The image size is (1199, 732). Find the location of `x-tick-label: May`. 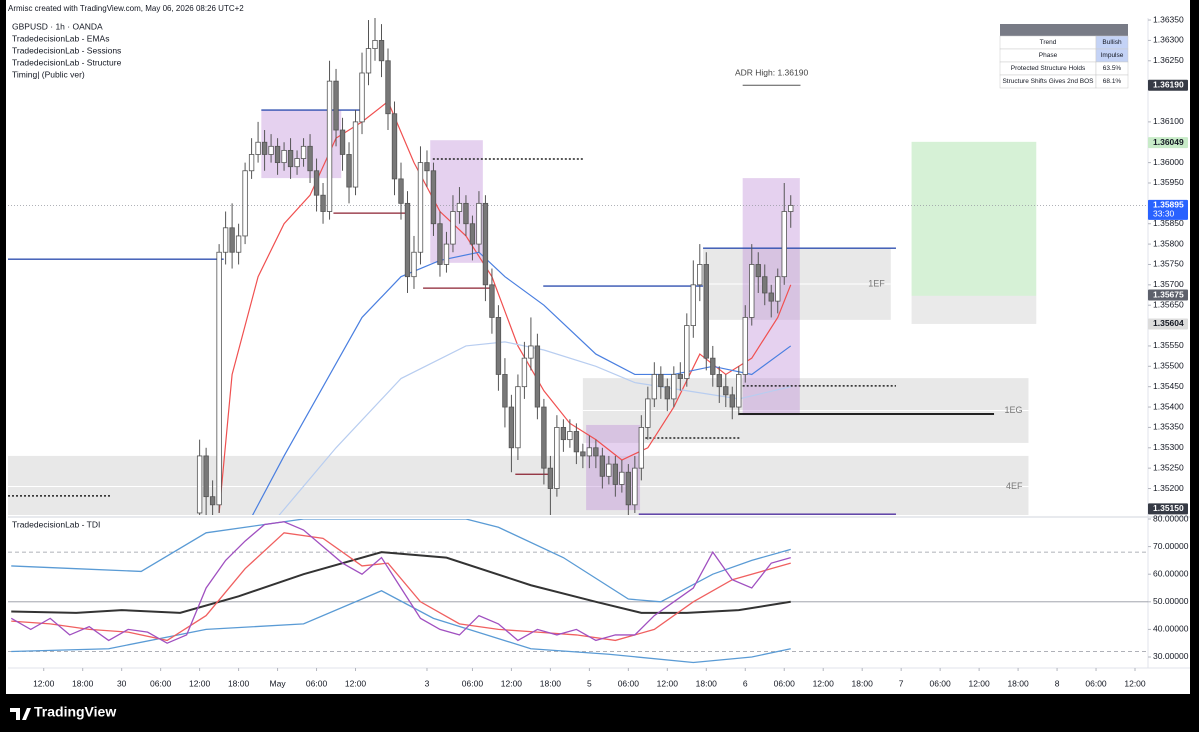

x-tick-label: May is located at coordinates (278, 683).